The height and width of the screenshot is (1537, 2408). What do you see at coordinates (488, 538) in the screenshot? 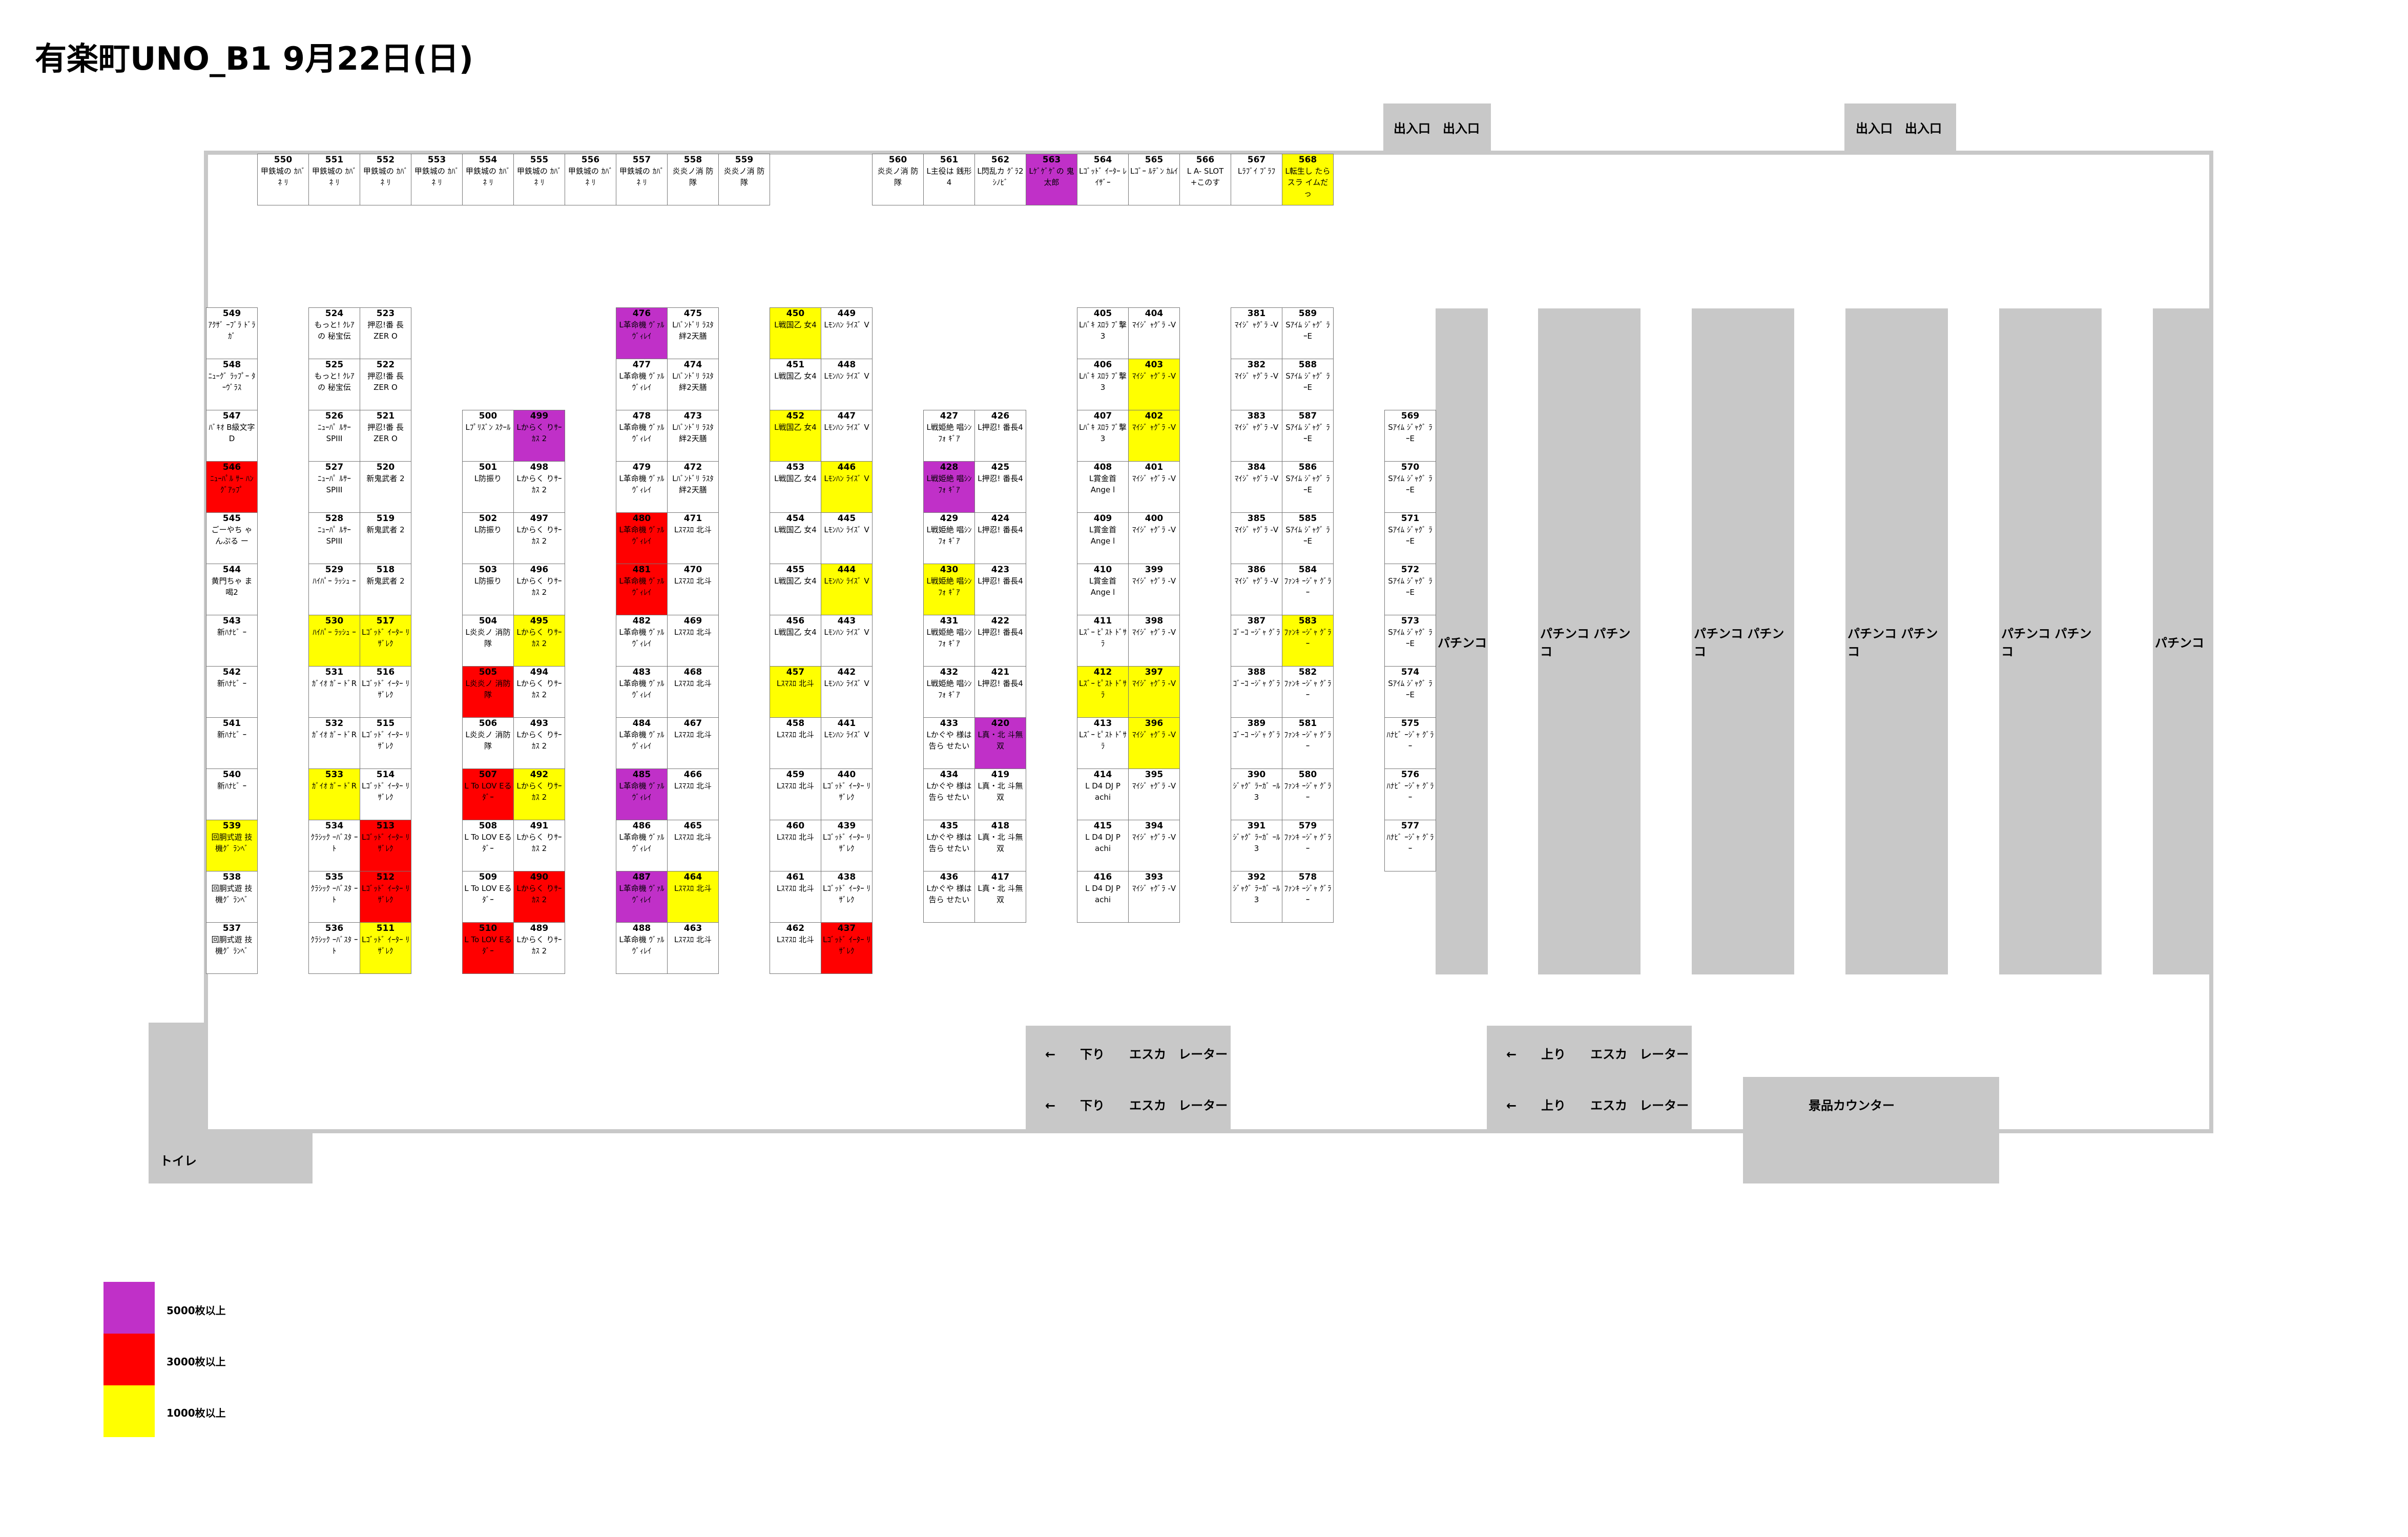
I see `machine-502: 502 L防振り` at bounding box center [488, 538].